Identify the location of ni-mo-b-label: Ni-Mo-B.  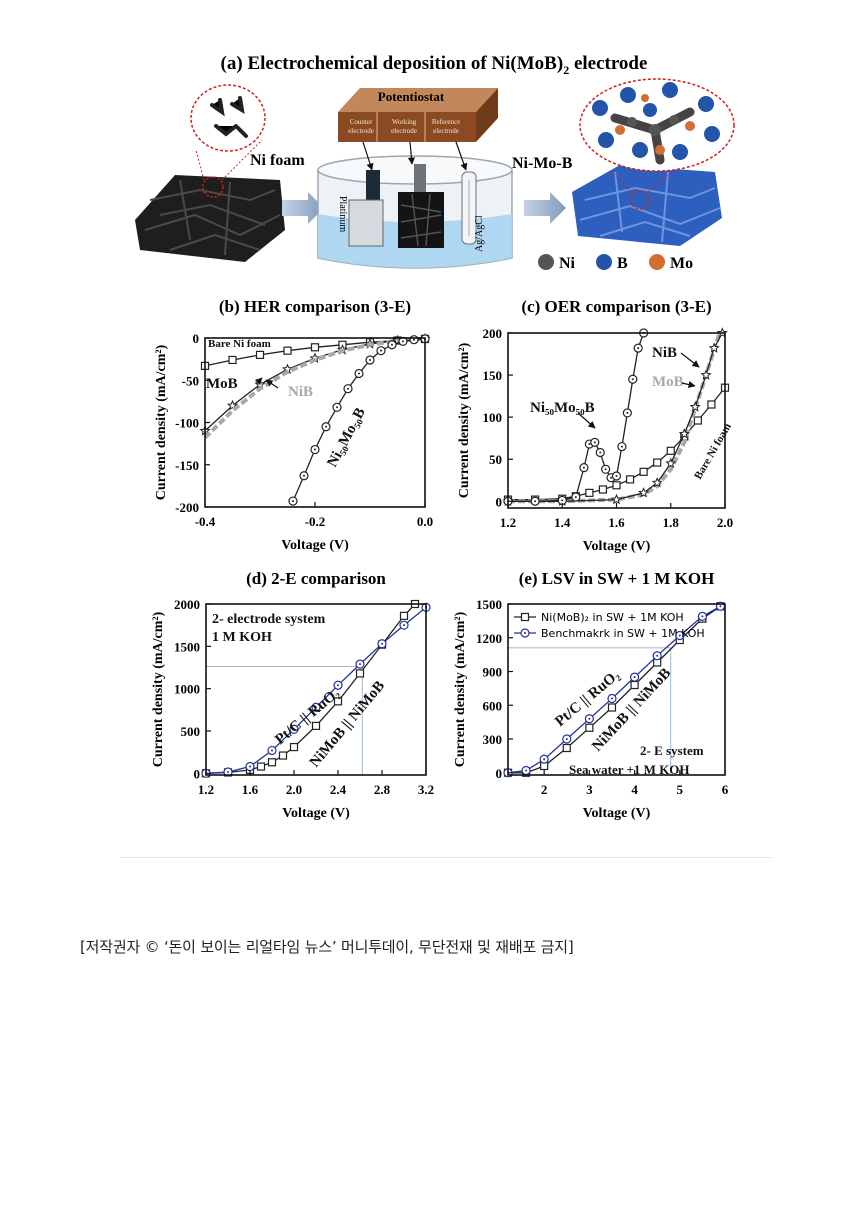
(542, 163).